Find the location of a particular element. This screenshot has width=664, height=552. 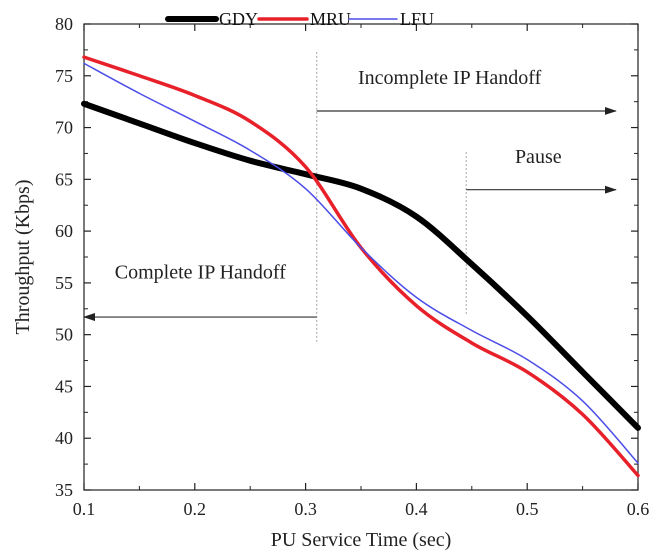

legend-label-gdy: GDY is located at coordinates (238, 19).